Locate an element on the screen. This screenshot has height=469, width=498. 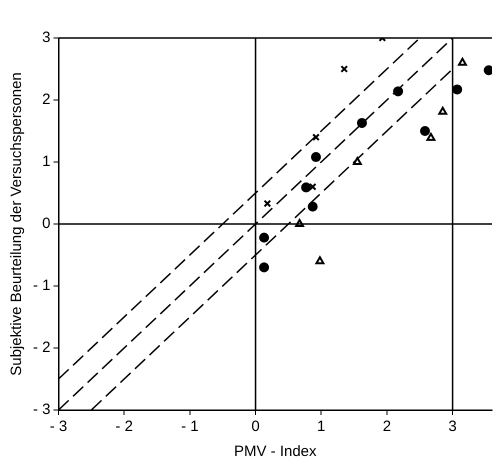
x-tick-label: 0 is located at coordinates (255, 427).